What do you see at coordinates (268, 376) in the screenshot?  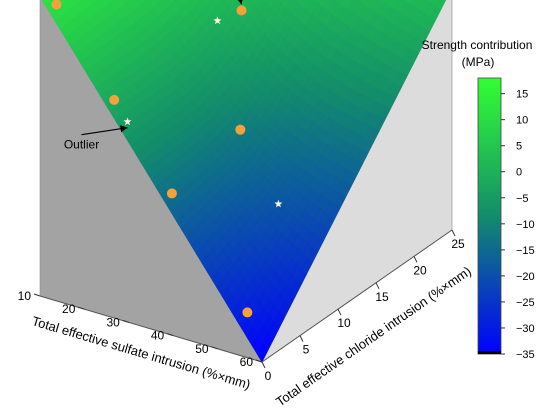 I see `y-tick-label: 0` at bounding box center [268, 376].